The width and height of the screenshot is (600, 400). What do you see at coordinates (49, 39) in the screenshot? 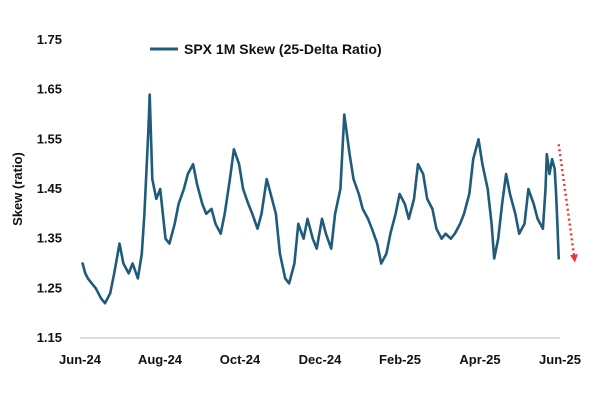
I see `y-tick-label: 1.75` at bounding box center [49, 39].